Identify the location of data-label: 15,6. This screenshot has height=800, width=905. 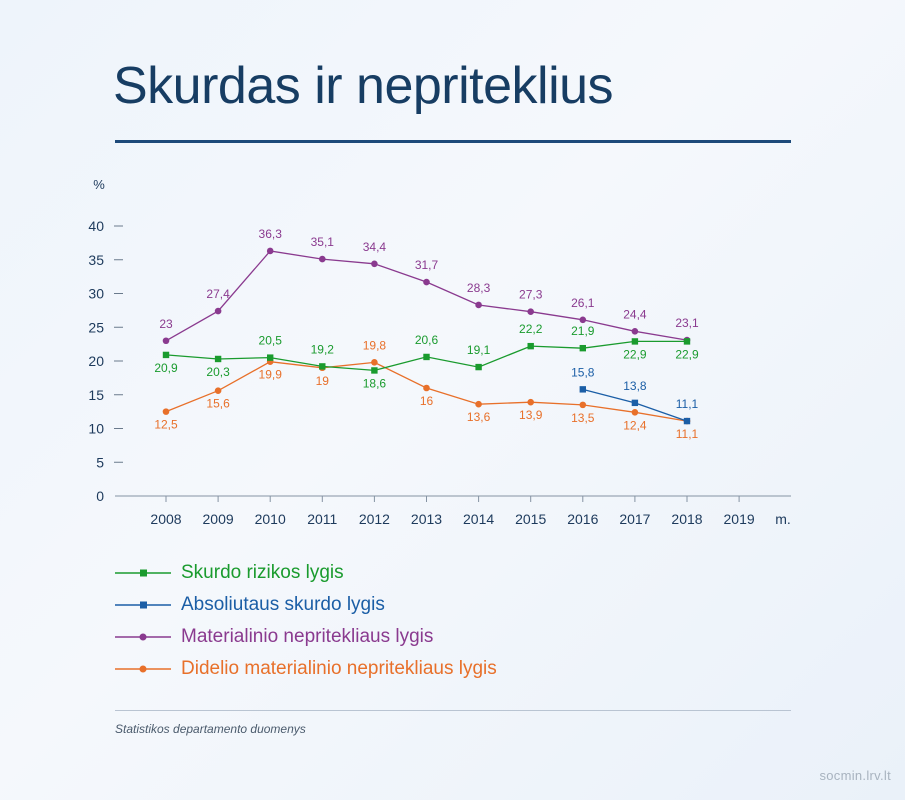
(218, 404).